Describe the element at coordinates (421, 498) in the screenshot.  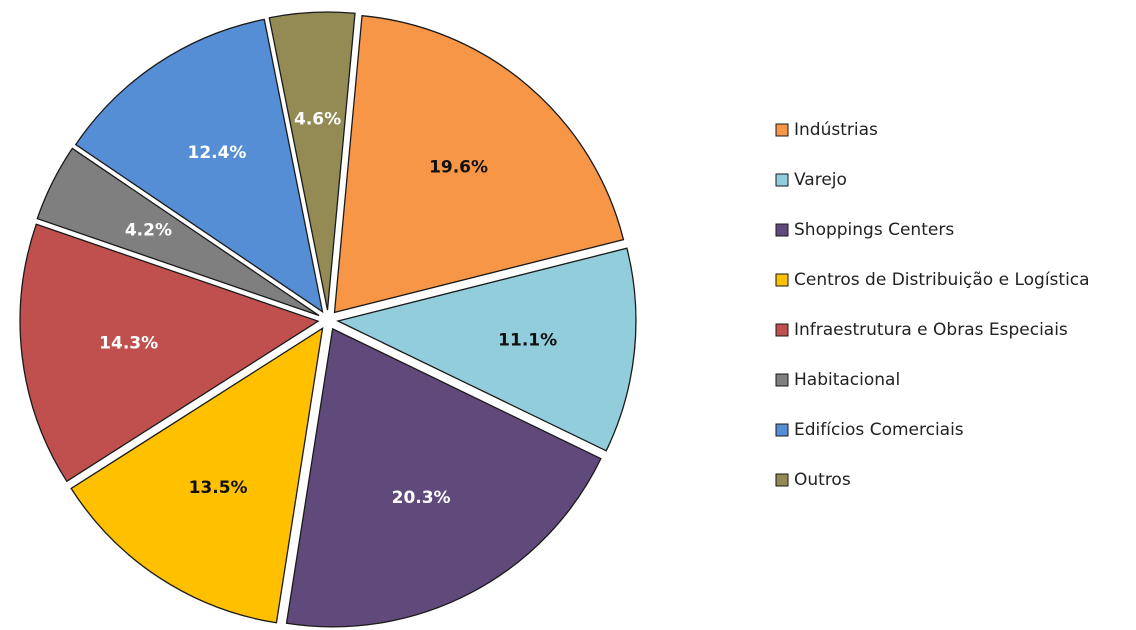
I see `data-label-shoppings-centers: 20.3%` at that location.